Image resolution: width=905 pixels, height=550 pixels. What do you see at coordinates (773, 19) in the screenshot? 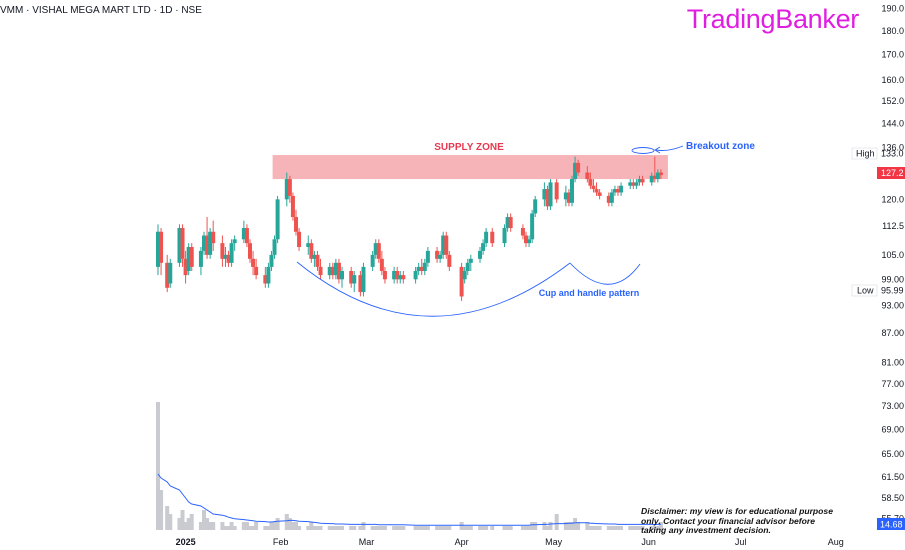
I see `brand-watermark: TradingBanker` at bounding box center [773, 19].